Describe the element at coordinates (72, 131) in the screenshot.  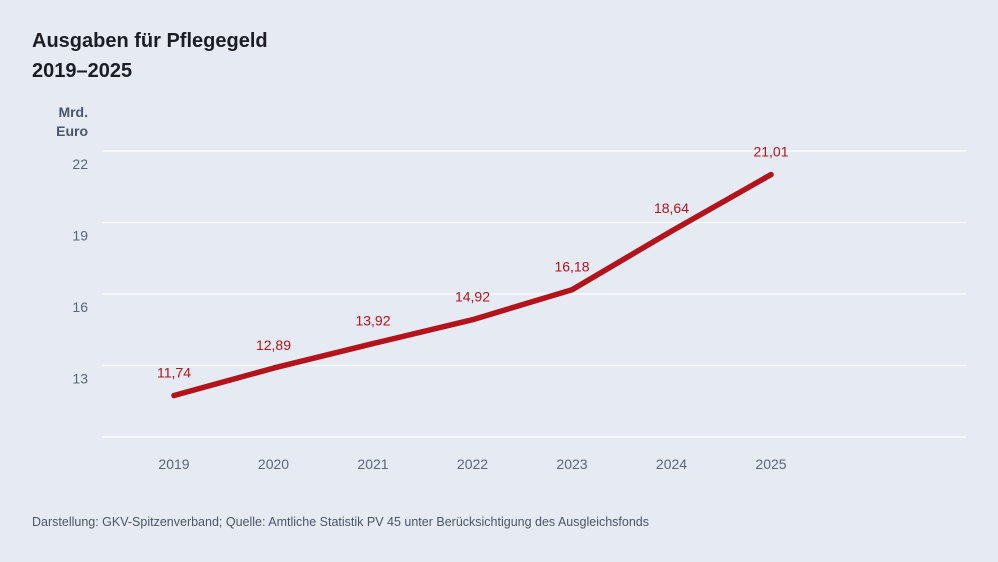
I see `y-axis-unit-line2: Euro` at that location.